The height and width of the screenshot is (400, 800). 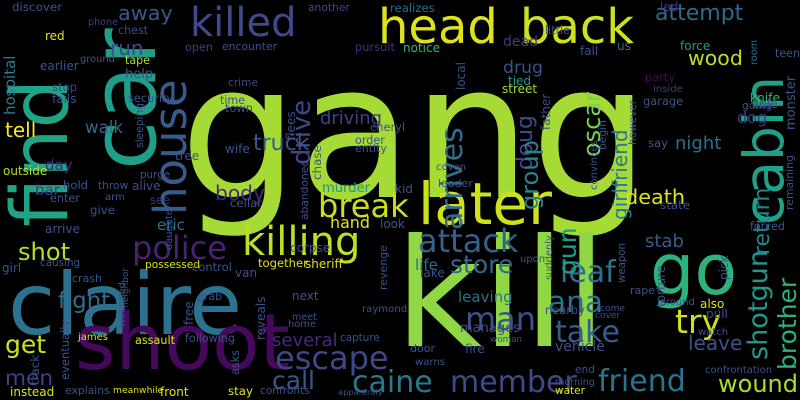 What do you see at coordinates (663, 101) in the screenshot?
I see `word: garage` at bounding box center [663, 101].